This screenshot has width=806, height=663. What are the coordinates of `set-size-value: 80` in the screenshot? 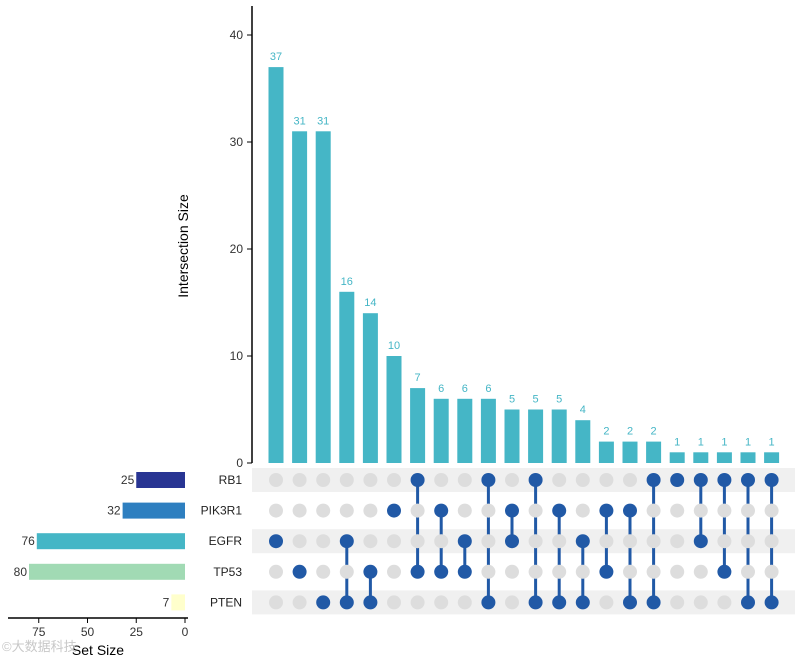 It's located at (21, 572).